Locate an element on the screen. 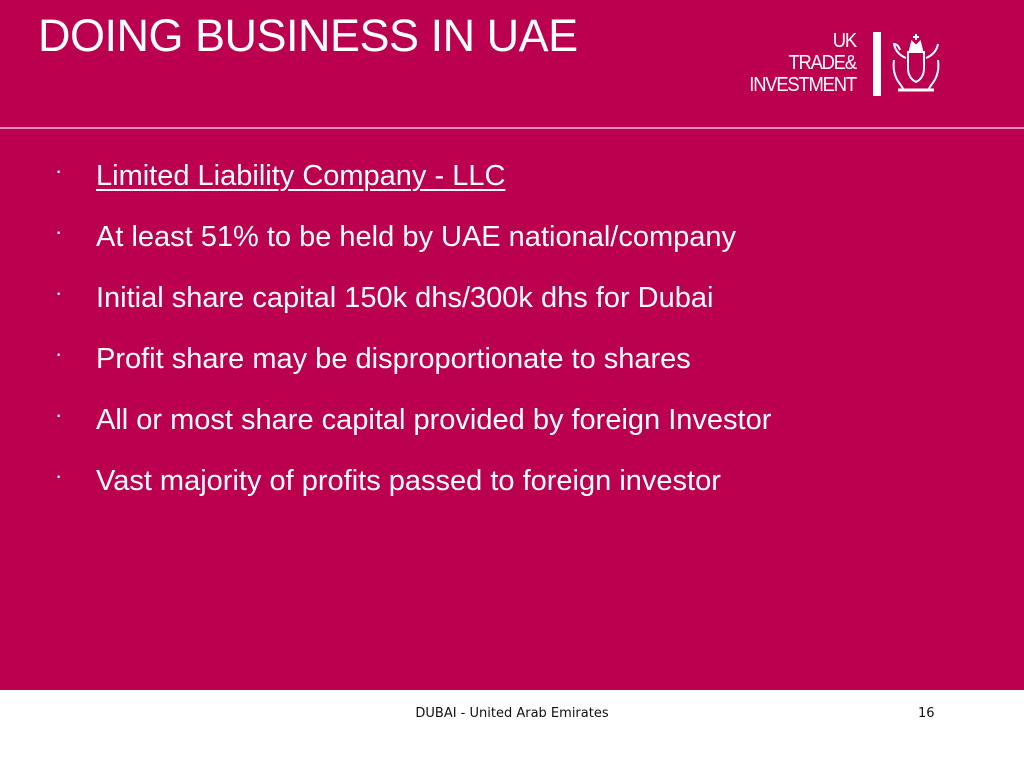 The height and width of the screenshot is (768, 1024). uk-trade-investment-logo: UK TRADE& INVESTMENT is located at coordinates (841, 65).